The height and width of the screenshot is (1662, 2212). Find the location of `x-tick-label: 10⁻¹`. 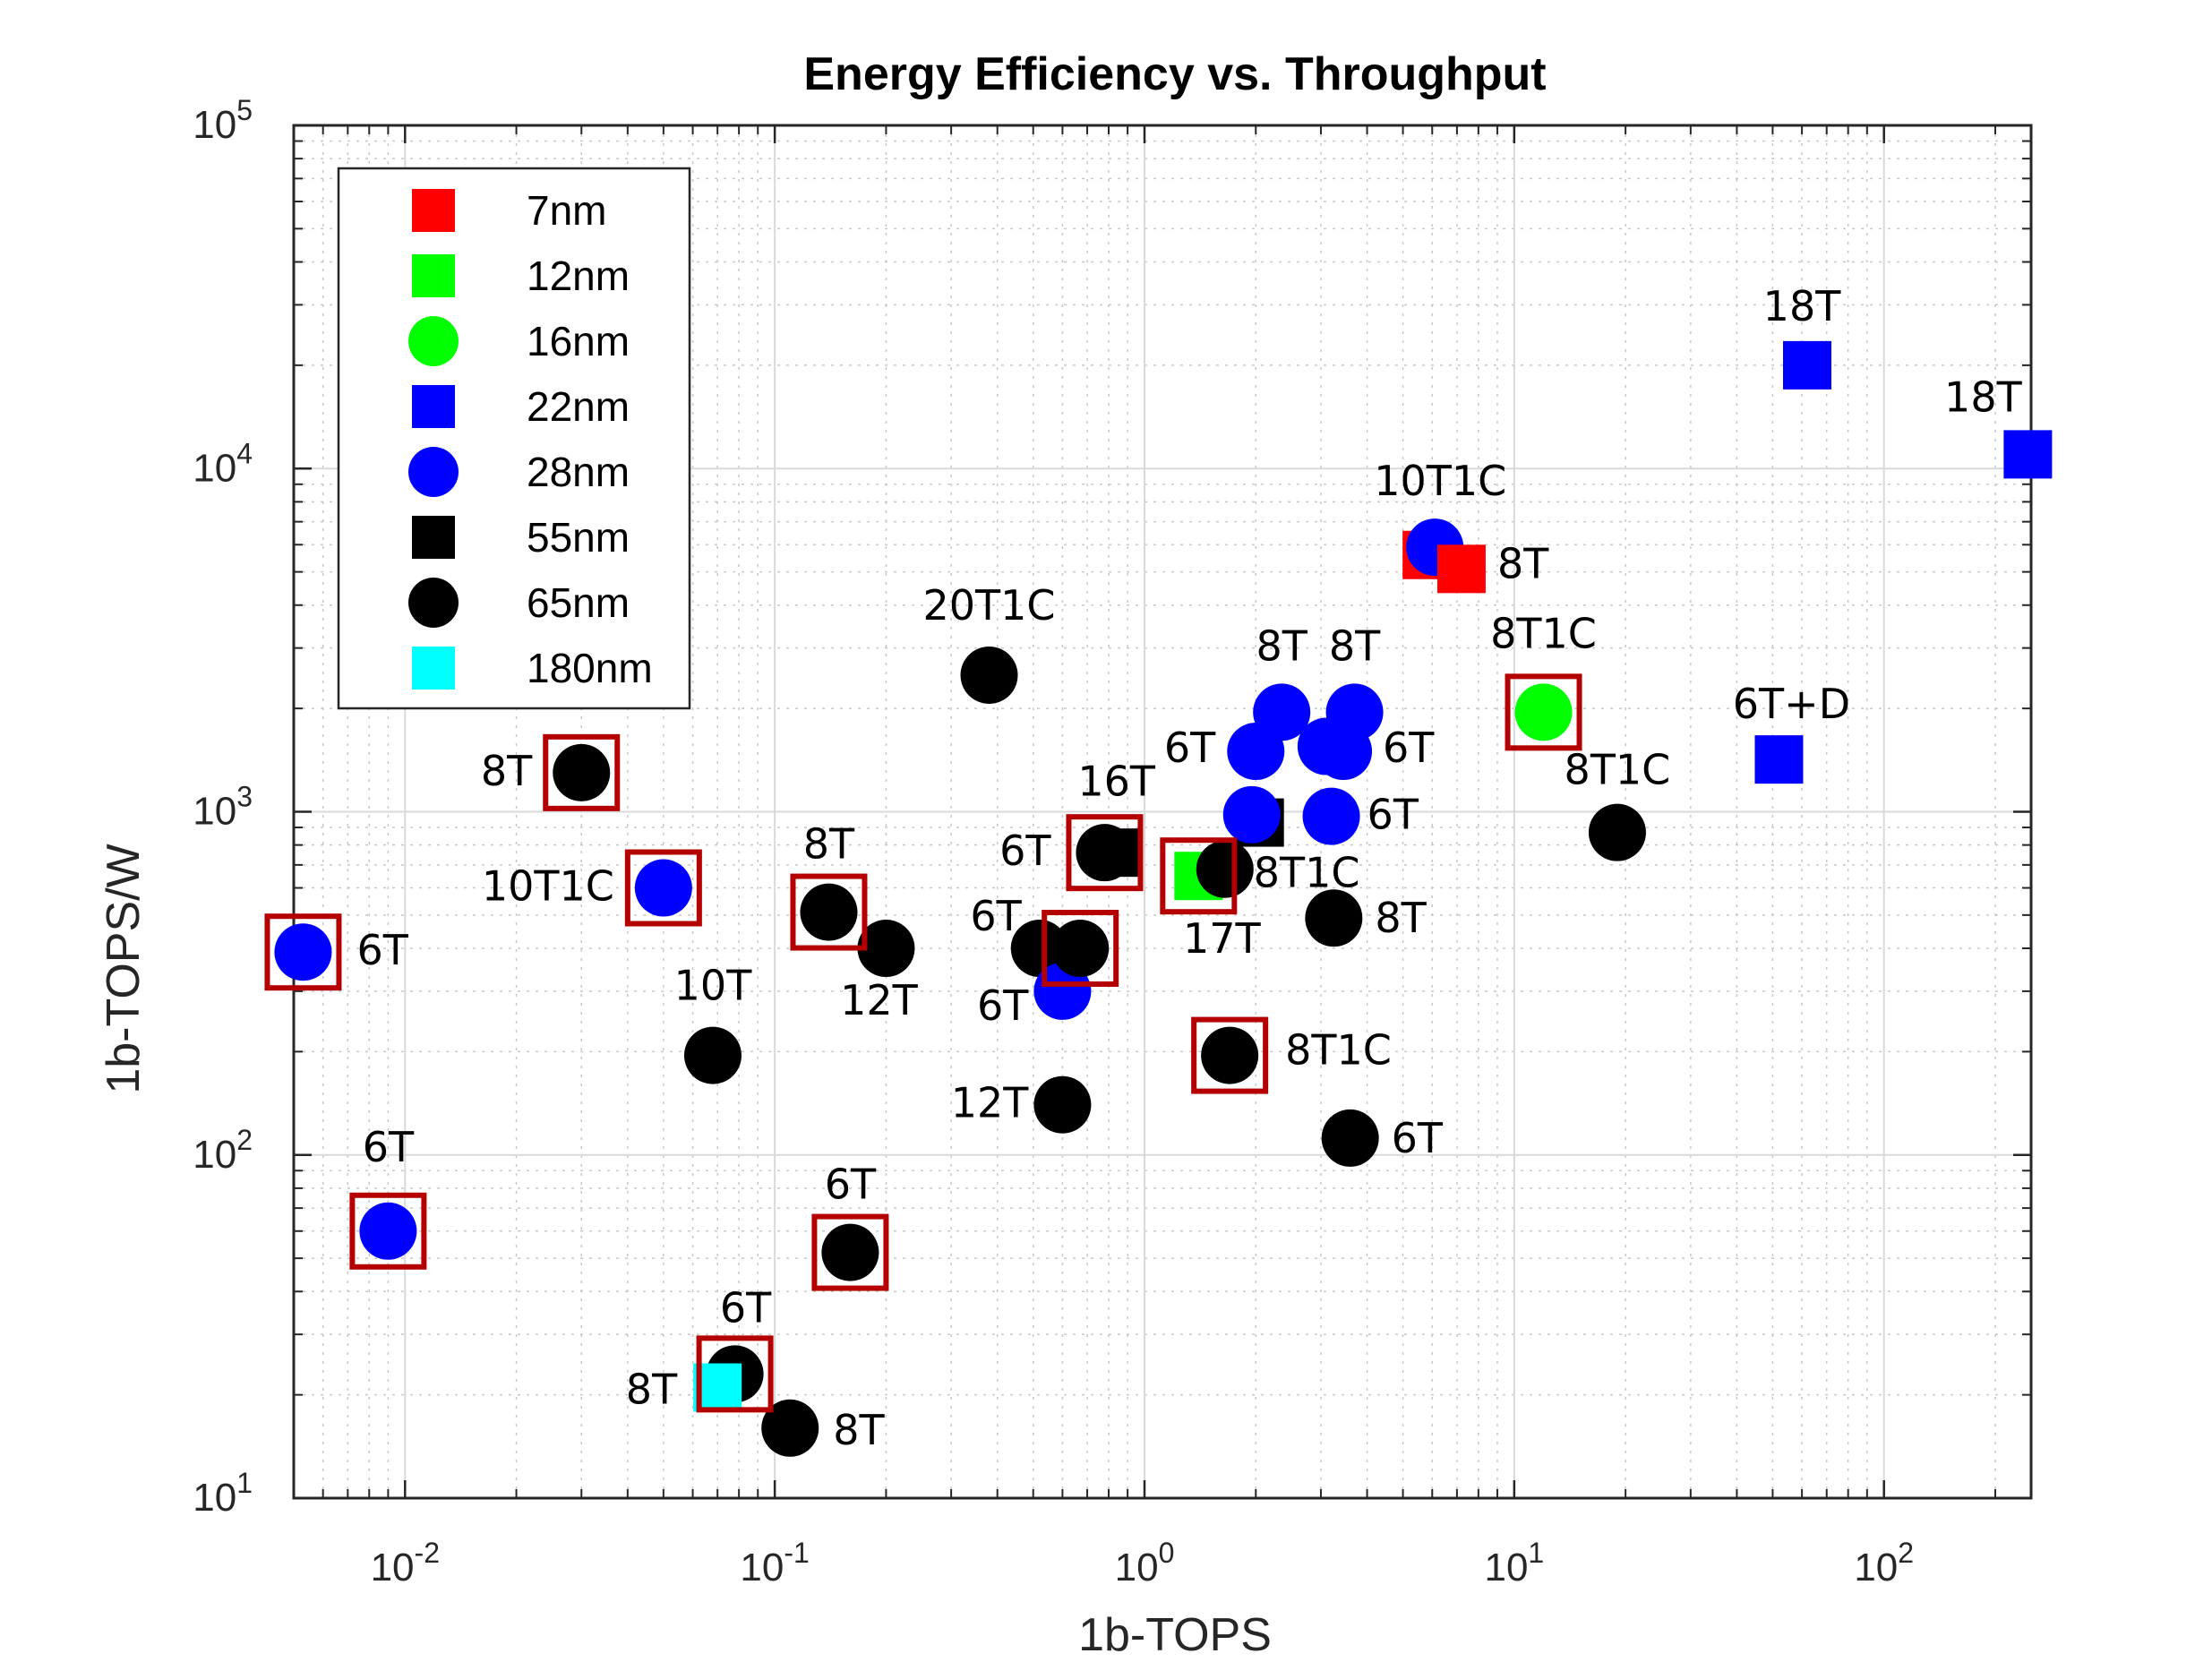

x-tick-label: 10⁻¹ is located at coordinates (774, 1563).